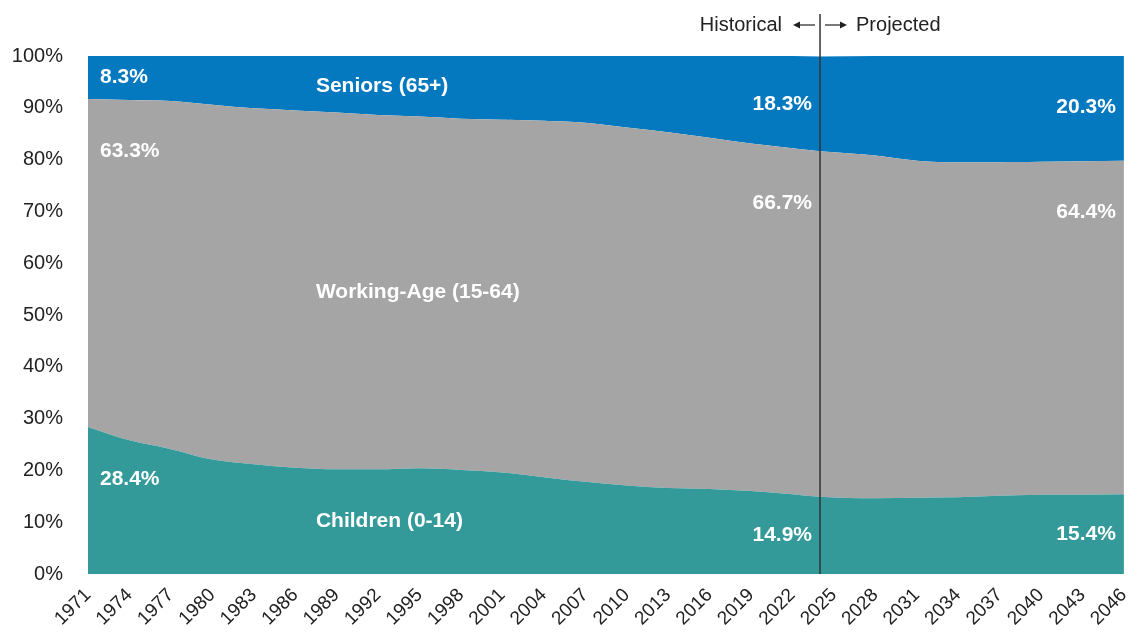 The image size is (1142, 632). What do you see at coordinates (43, 209) in the screenshot?
I see `y-tick-label: 70%` at bounding box center [43, 209].